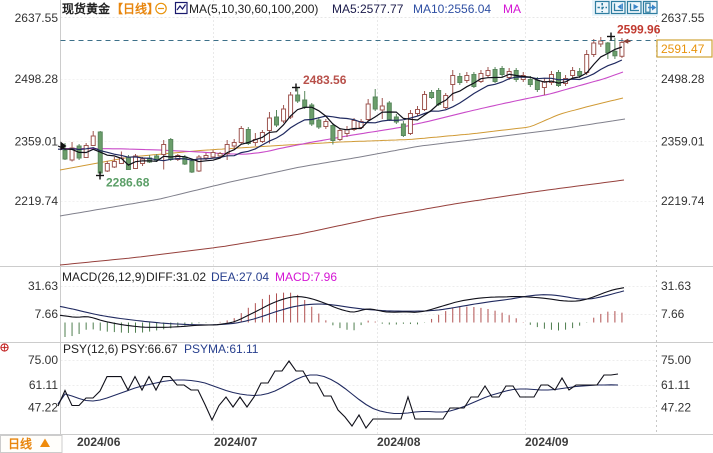  Describe the element at coordinates (306, 277) in the screenshot. I see `svg-text: MACD:7.96` at that location.